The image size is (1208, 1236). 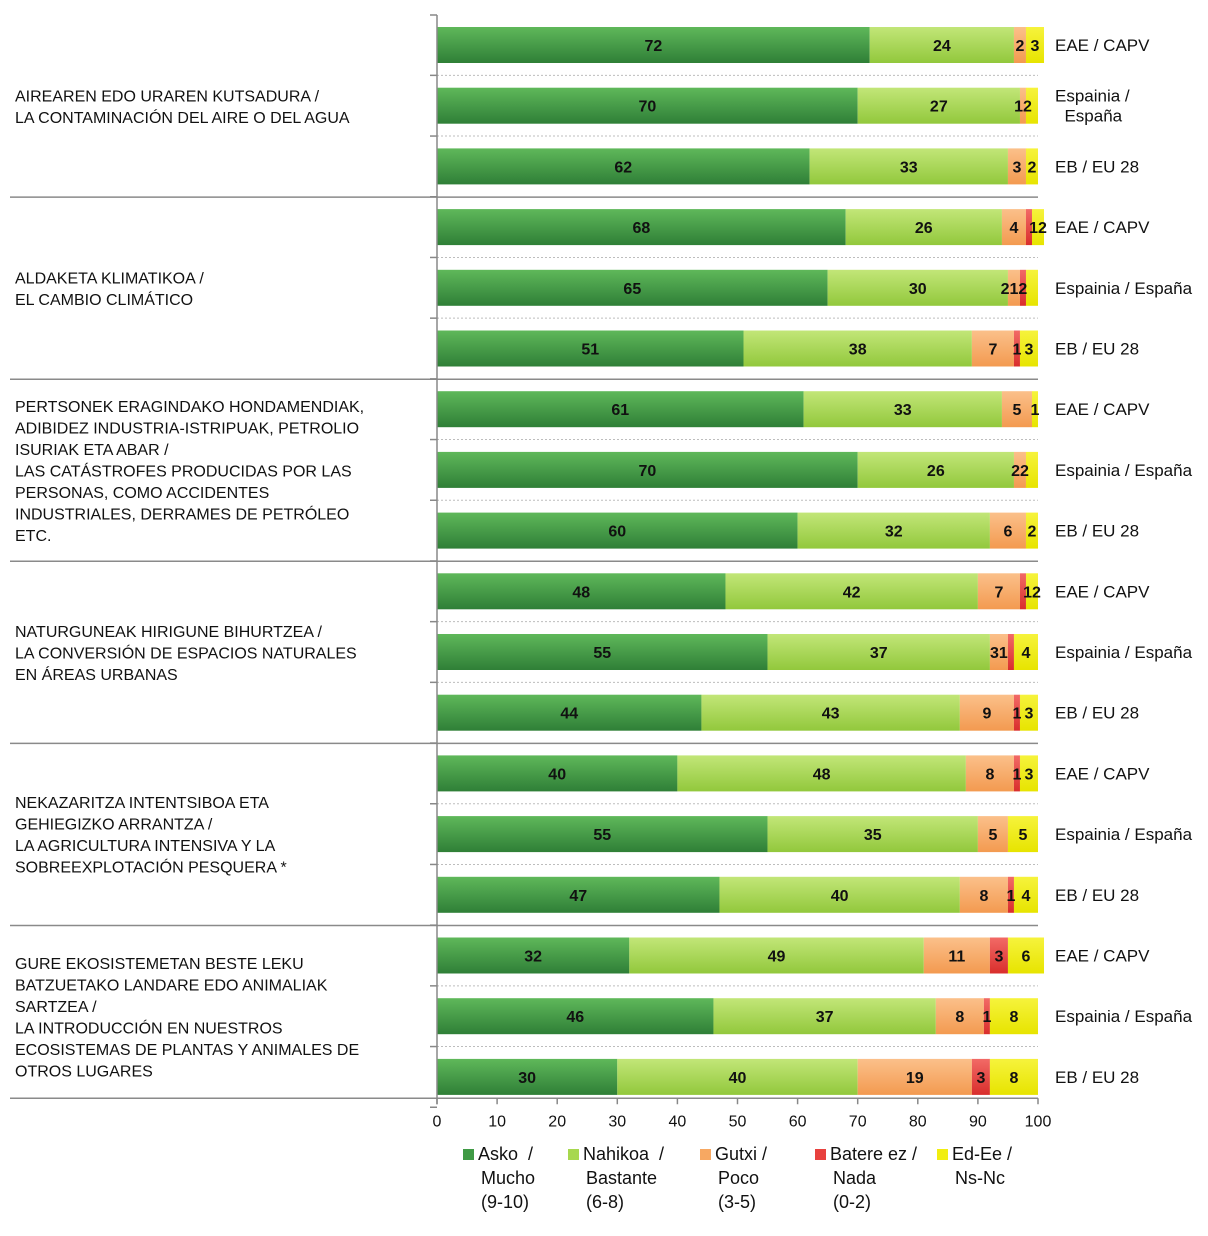 What do you see at coordinates (738, 1178) in the screenshot?
I see `legend-label-line: Poco` at bounding box center [738, 1178].